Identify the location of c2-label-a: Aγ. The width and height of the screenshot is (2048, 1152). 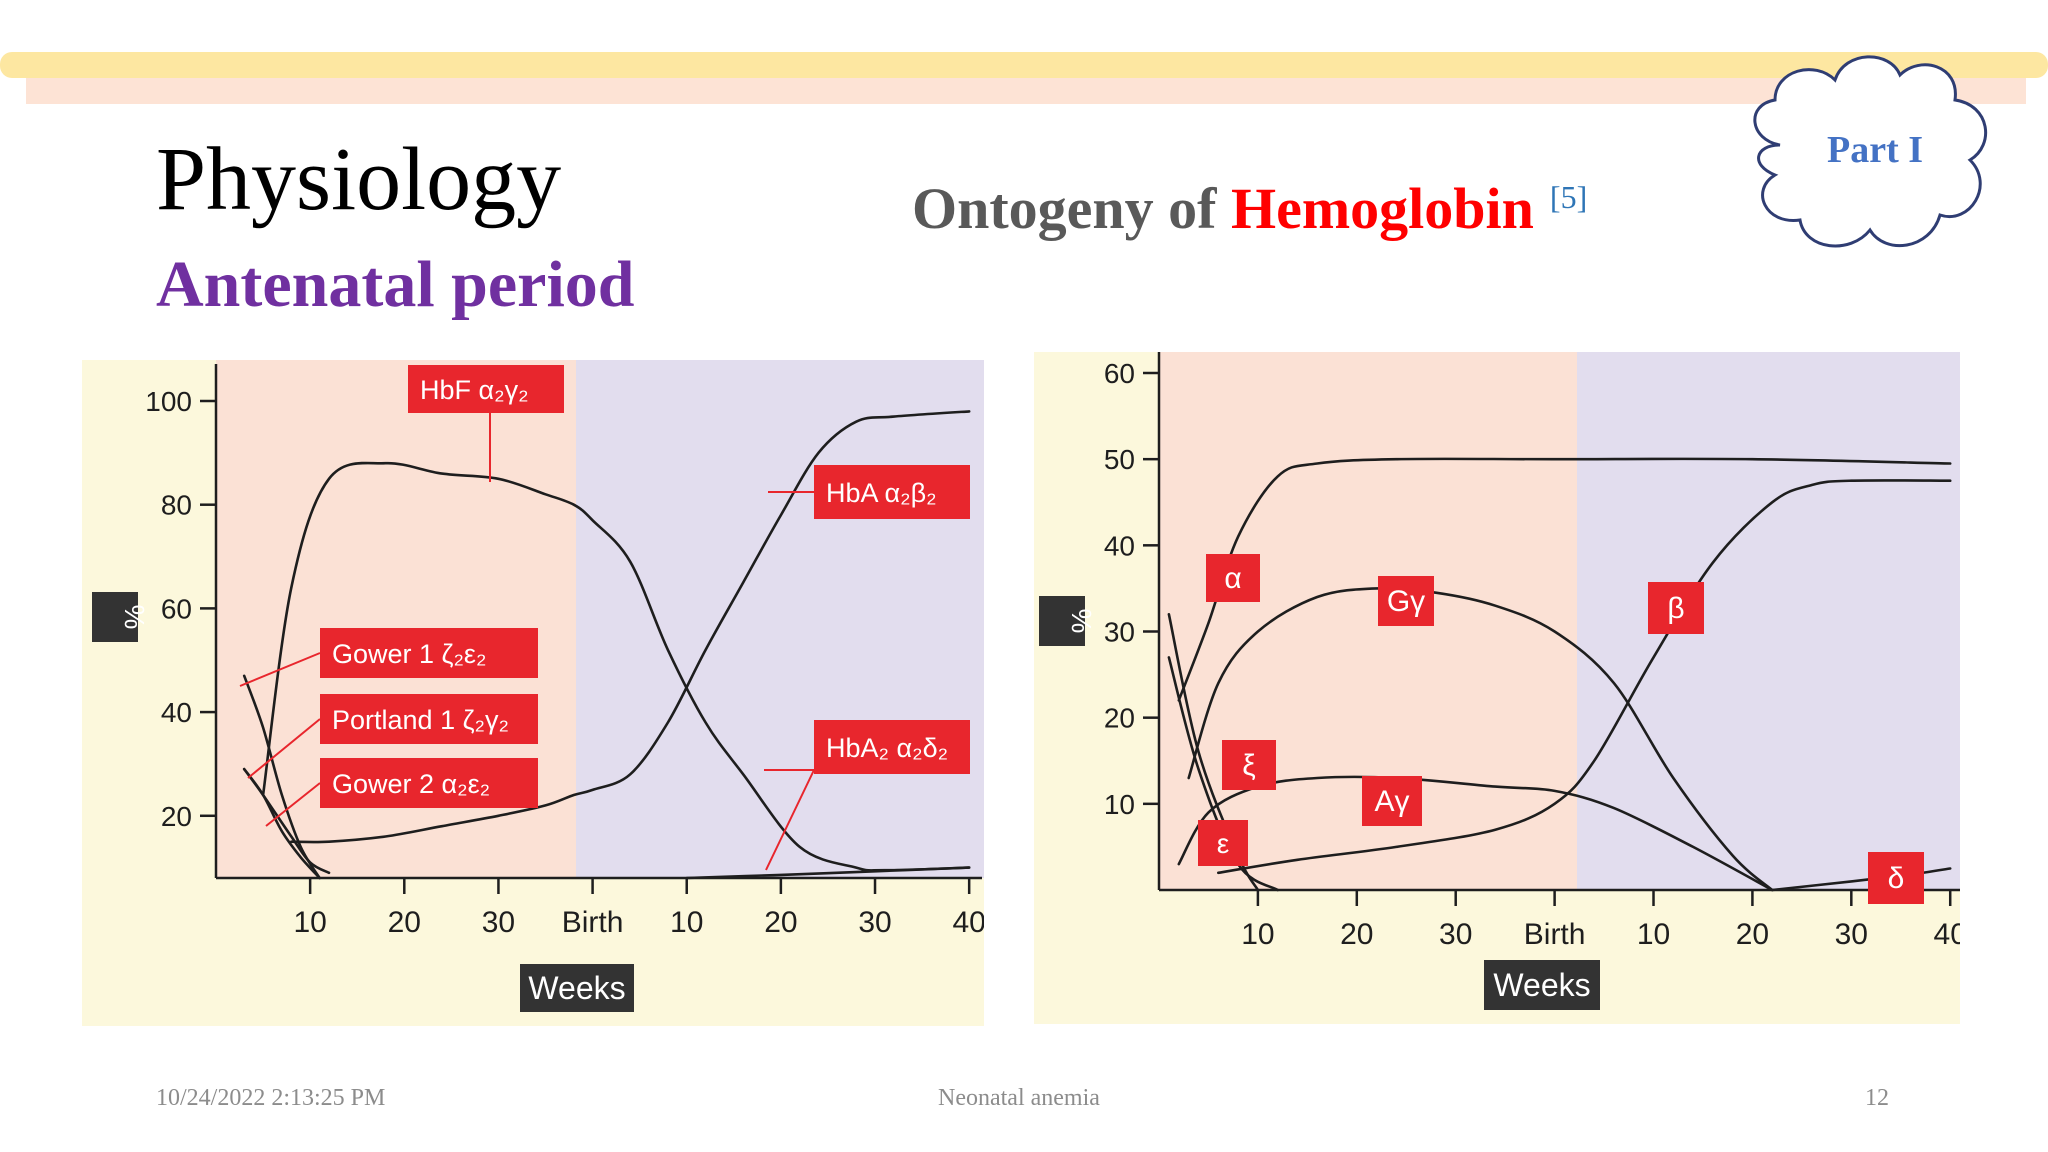
(1391, 801).